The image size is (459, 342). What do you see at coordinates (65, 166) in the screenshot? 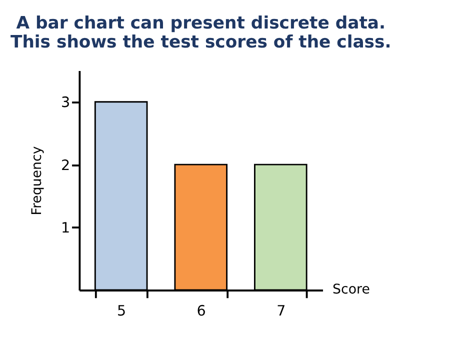
I see `y-tick-label: 2` at bounding box center [65, 166].